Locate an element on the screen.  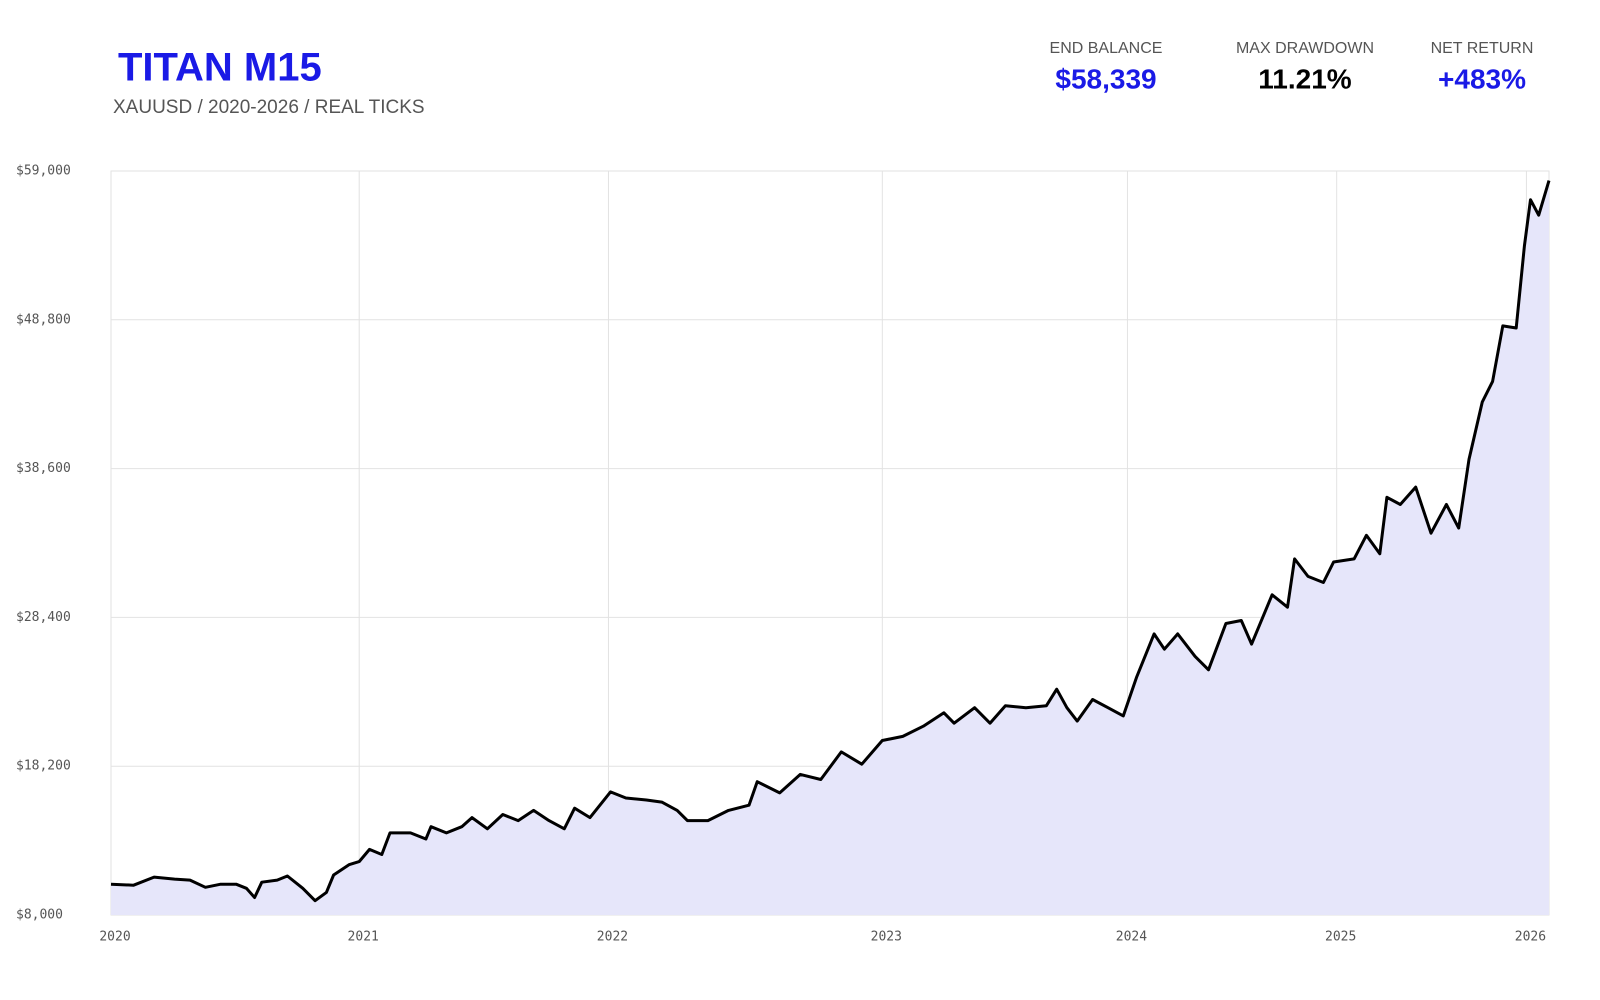
stat-value: +483% is located at coordinates (1482, 78).